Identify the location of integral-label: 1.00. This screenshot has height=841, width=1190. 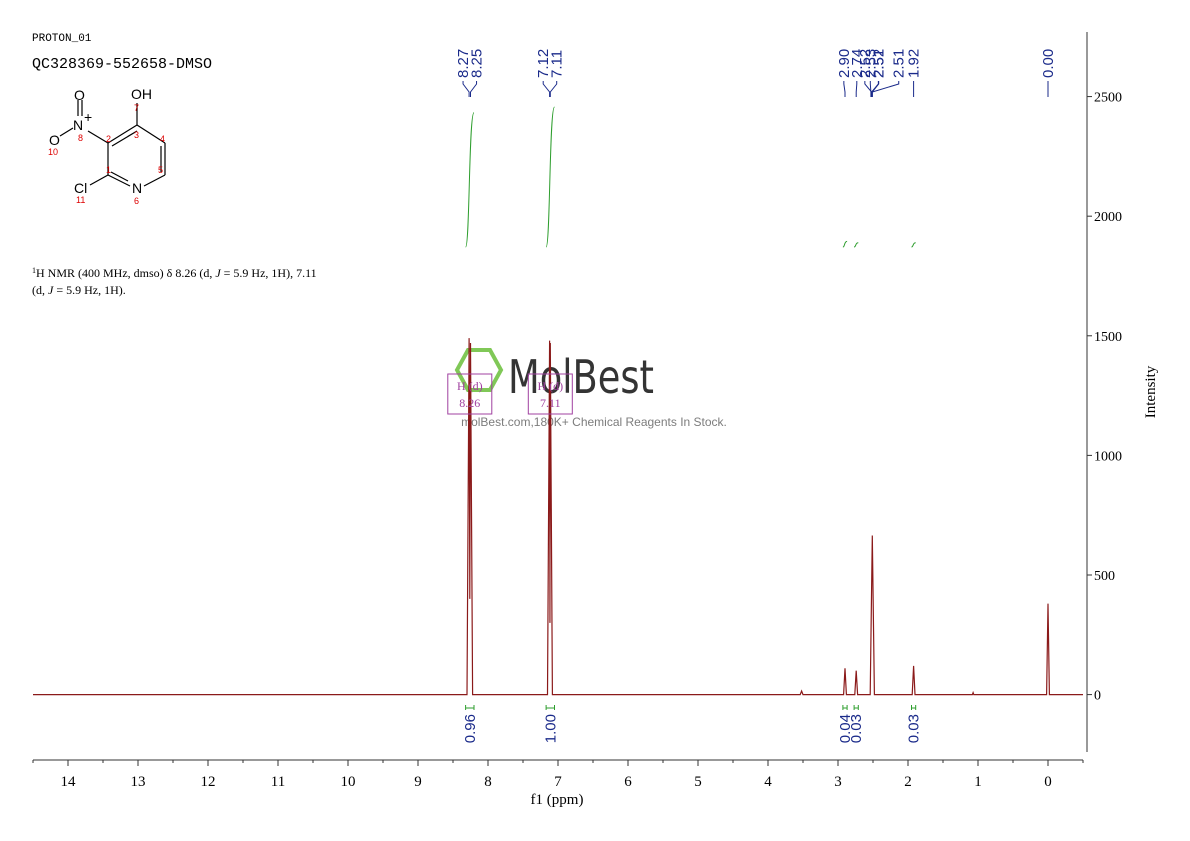
(550, 728).